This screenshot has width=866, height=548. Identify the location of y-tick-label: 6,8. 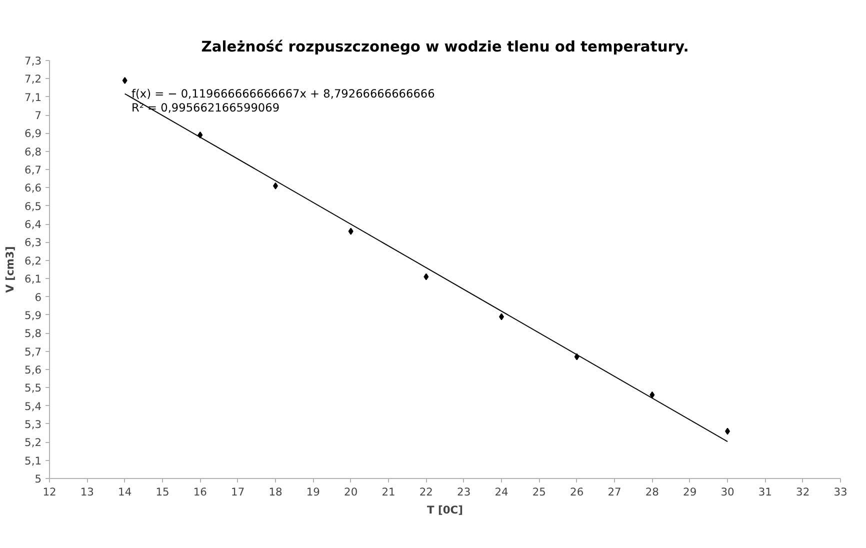
(33, 151).